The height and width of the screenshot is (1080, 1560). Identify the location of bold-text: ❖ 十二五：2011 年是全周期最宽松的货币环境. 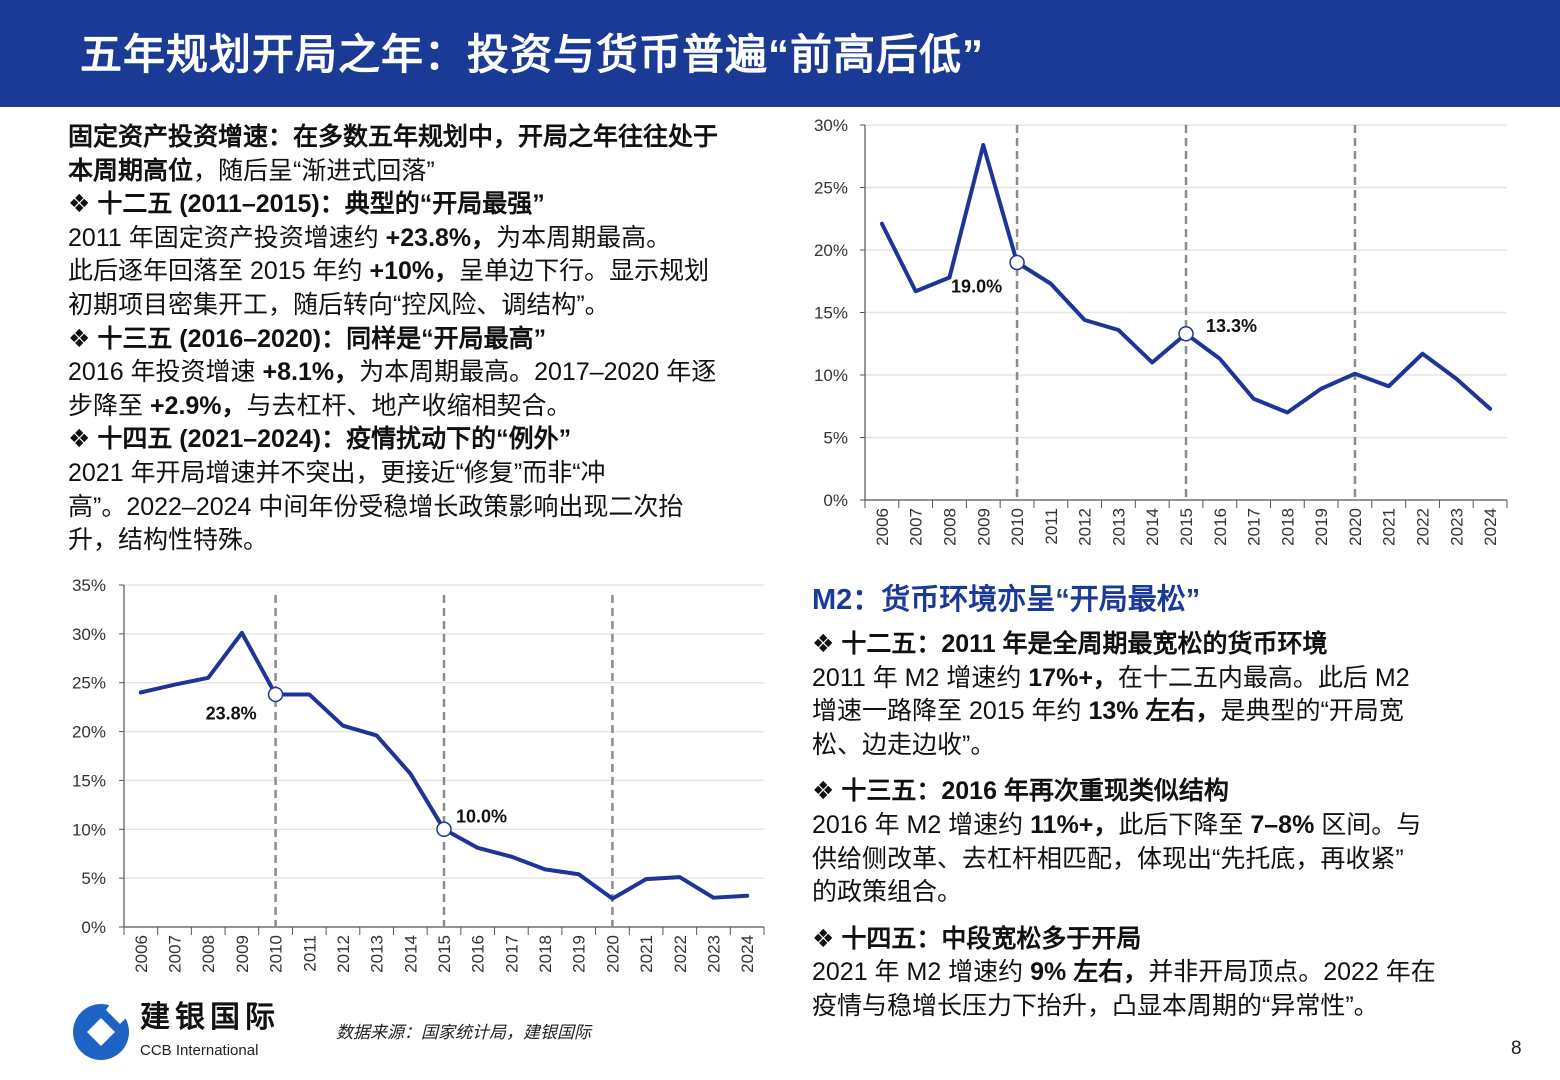
(1070, 644).